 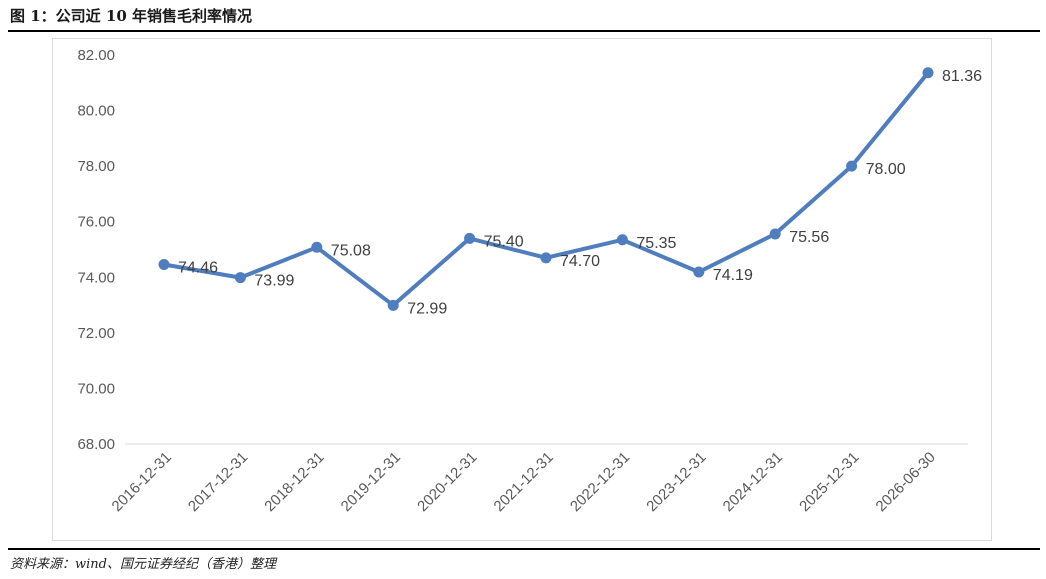 What do you see at coordinates (351, 250) in the screenshot?
I see `data-label: 75.08` at bounding box center [351, 250].